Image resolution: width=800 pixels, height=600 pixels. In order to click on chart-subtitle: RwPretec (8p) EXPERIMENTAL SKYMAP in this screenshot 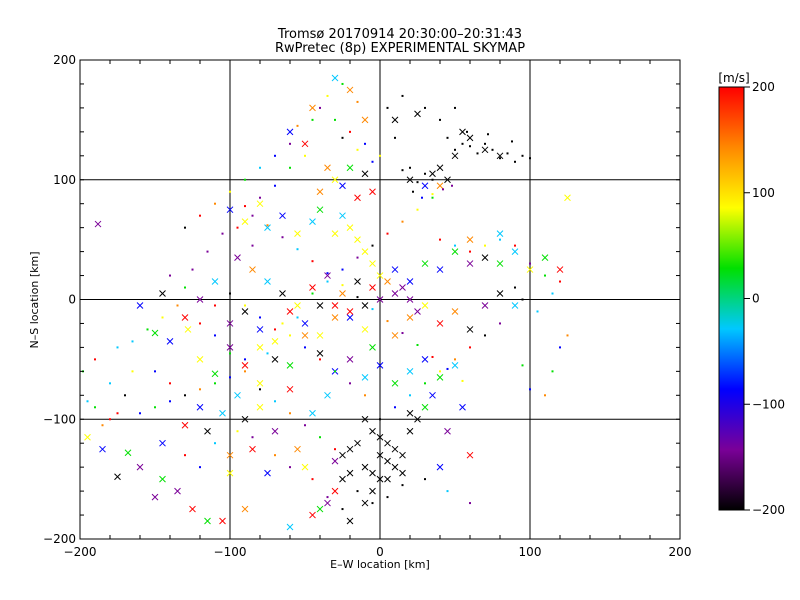, I will do `click(400, 48)`.